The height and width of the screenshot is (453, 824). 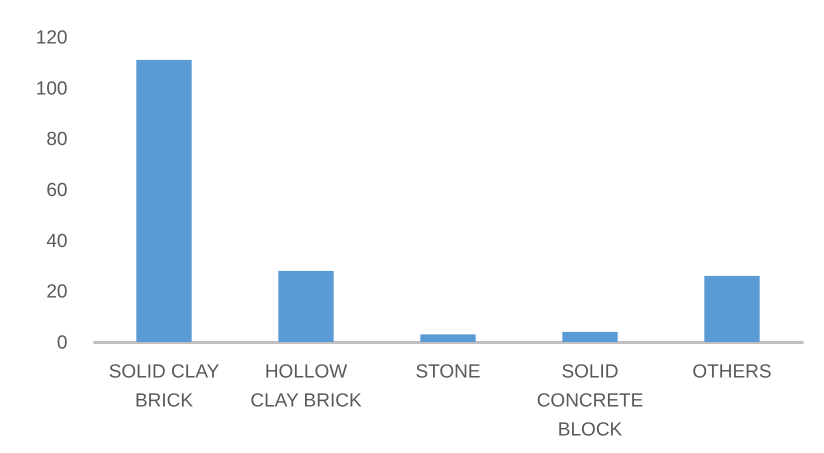 I want to click on x-tick-label: SOLID CLAY BRICK, so click(x=164, y=387).